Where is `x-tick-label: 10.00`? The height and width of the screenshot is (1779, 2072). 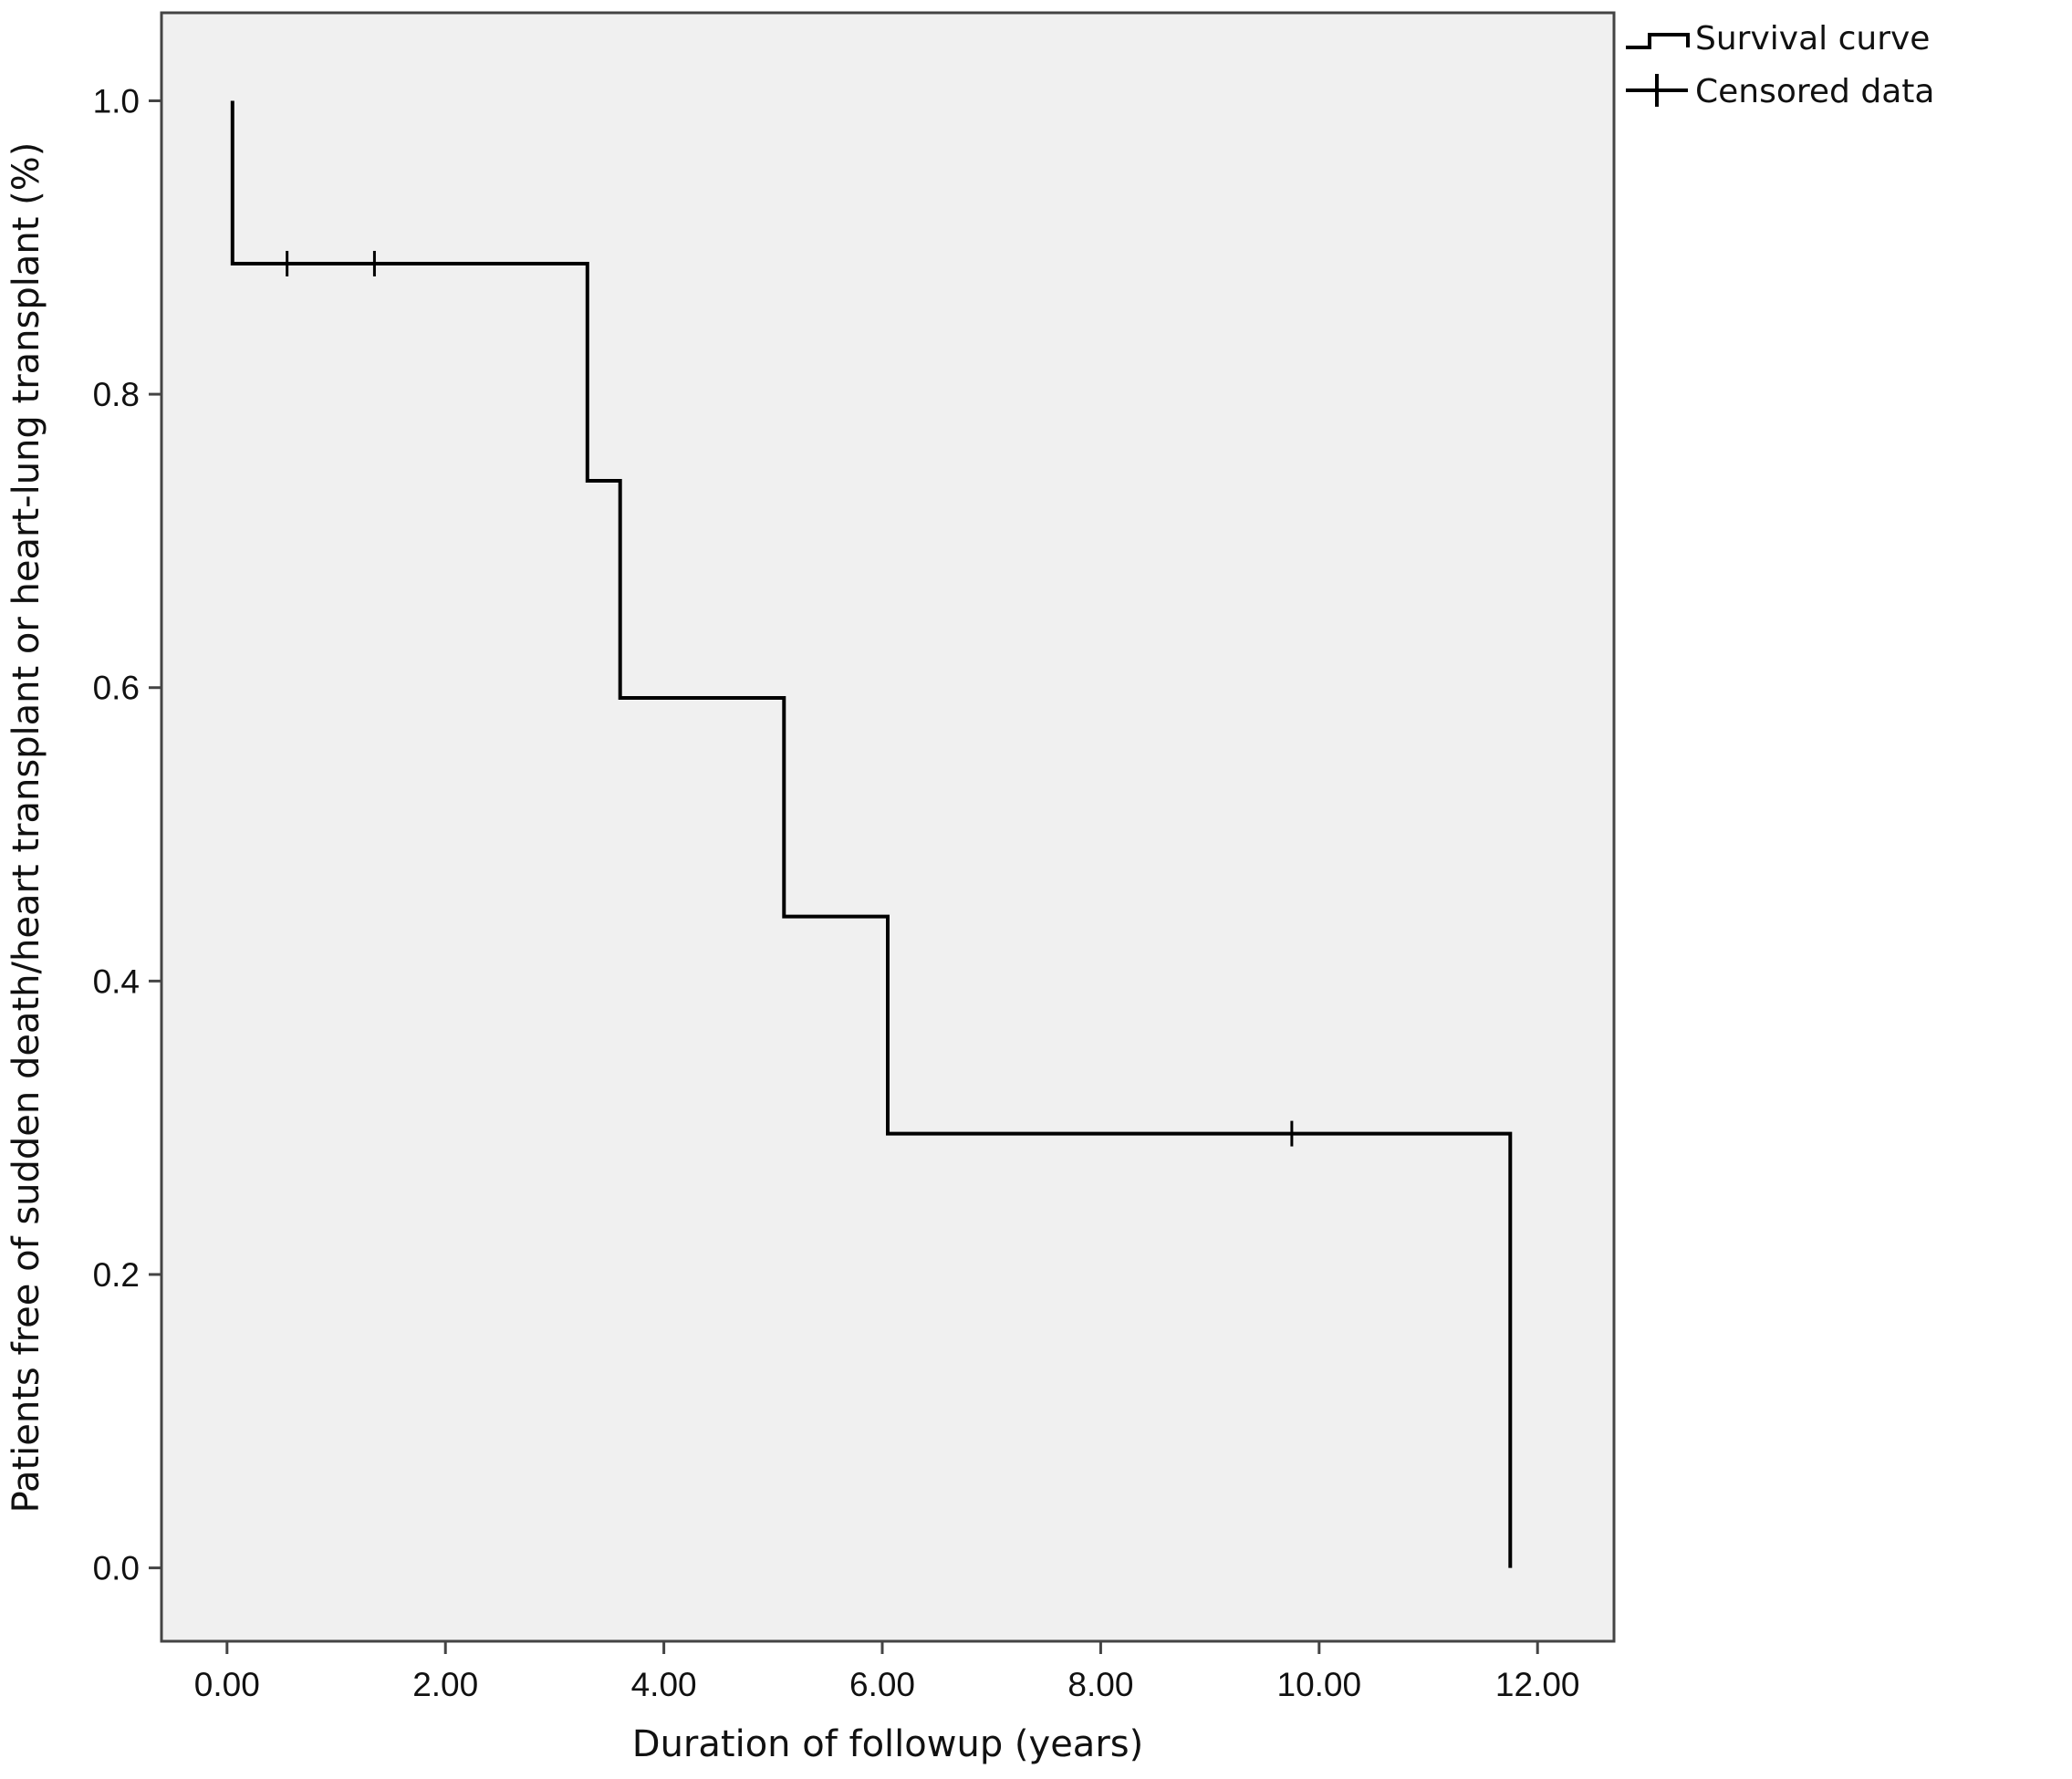 x-tick-label: 10.00 is located at coordinates (1319, 1684).